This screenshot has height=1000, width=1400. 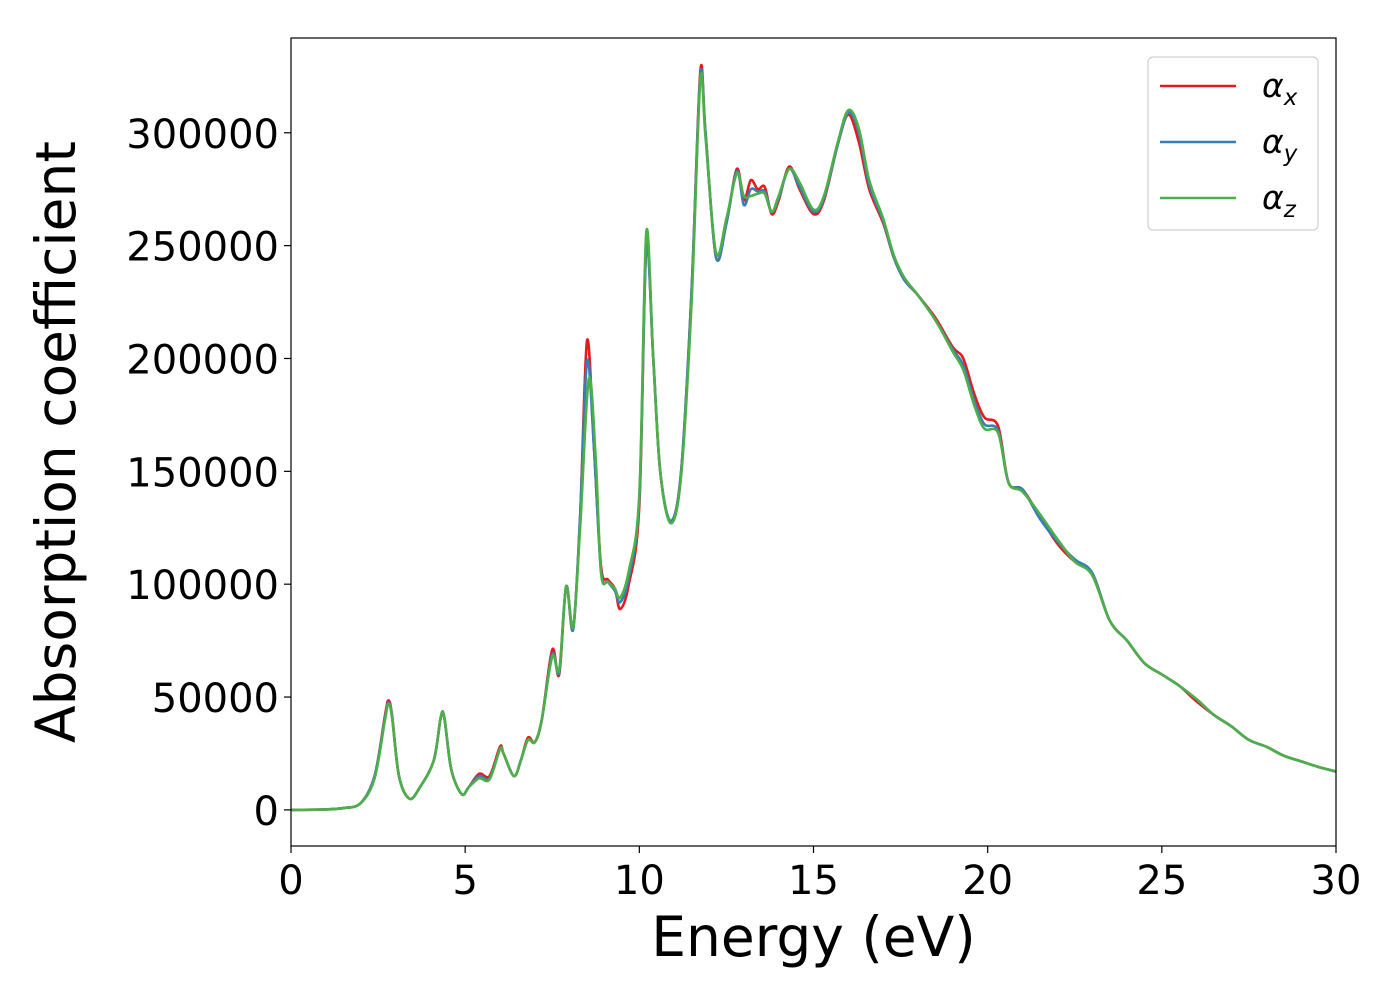 I want to click on x-tick-label: 10, so click(x=639, y=881).